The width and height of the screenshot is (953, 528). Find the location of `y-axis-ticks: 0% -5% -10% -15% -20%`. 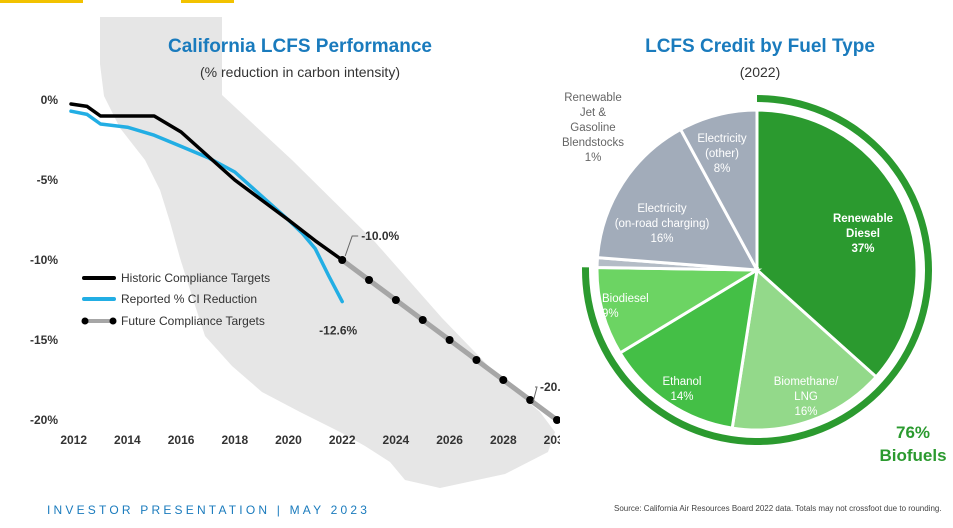

y-axis-ticks: 0% -5% -10% -15% -20% is located at coordinates (44, 260).